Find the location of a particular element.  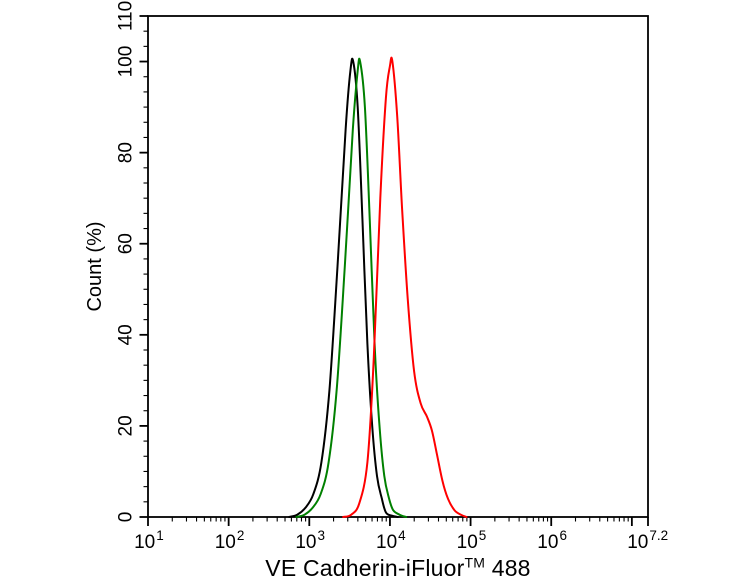

x-tick-label: 107.2 is located at coordinates (647, 540).